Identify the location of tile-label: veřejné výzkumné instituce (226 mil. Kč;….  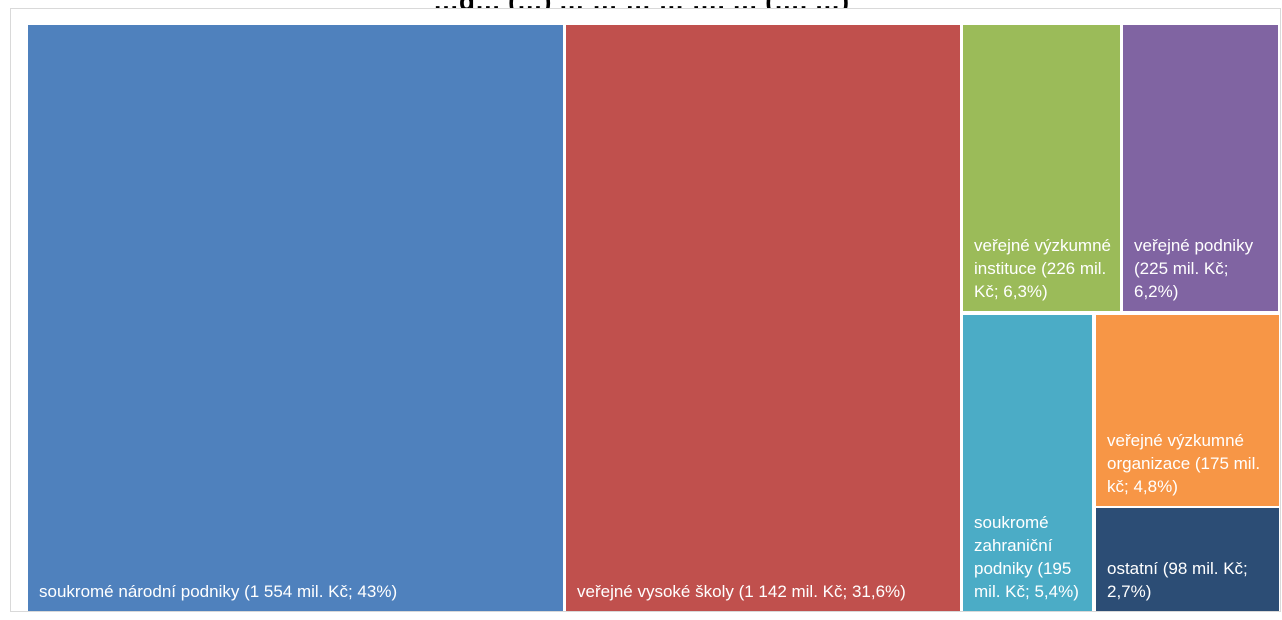
(1043, 268).